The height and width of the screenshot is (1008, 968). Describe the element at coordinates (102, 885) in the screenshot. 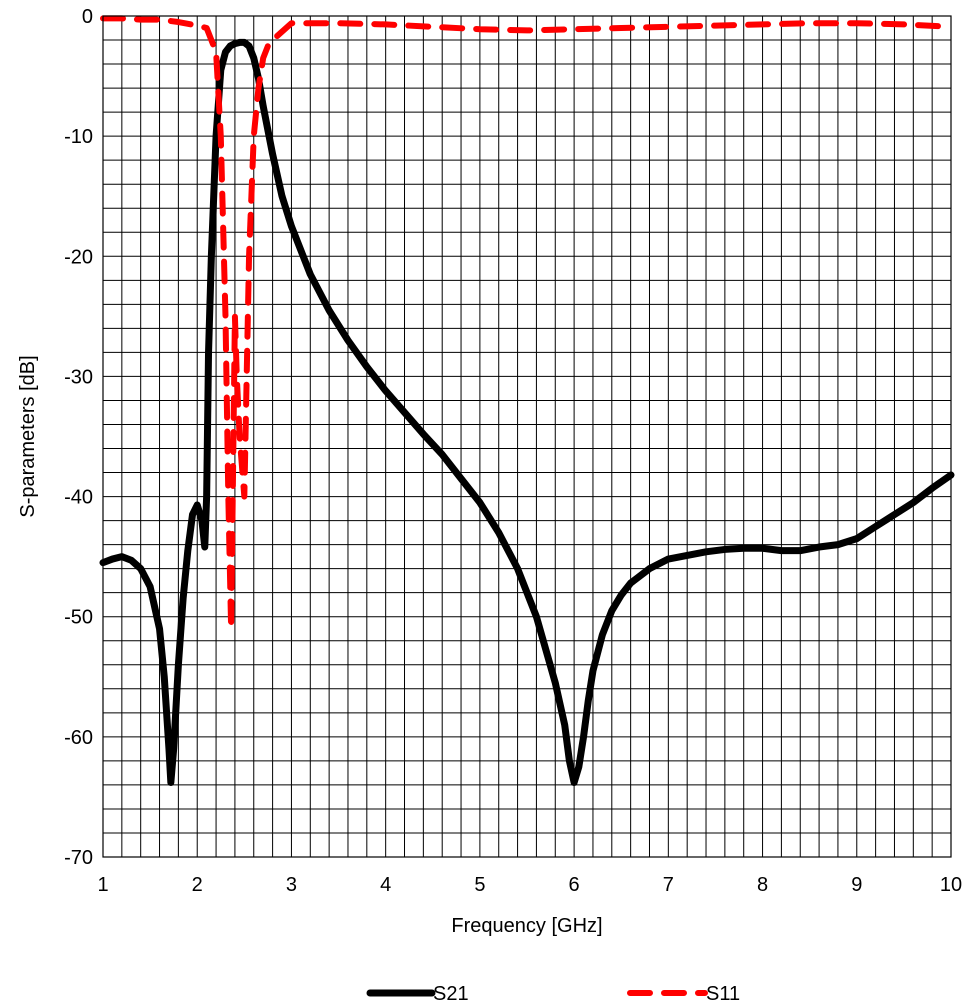

I see `x-tick-label: 1` at that location.